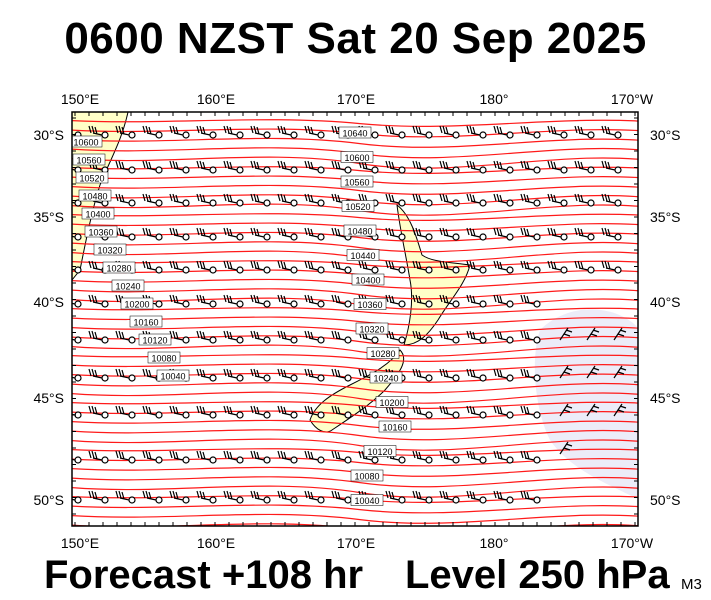 This screenshot has width=711, height=600. Describe the element at coordinates (665, 302) in the screenshot. I see `latitude-label: 40°S` at that location.